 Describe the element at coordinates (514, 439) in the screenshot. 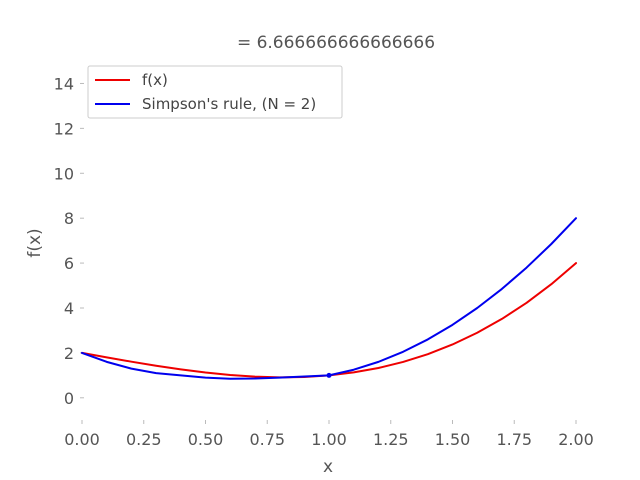

I see `x-tick-label: 1.75` at that location.